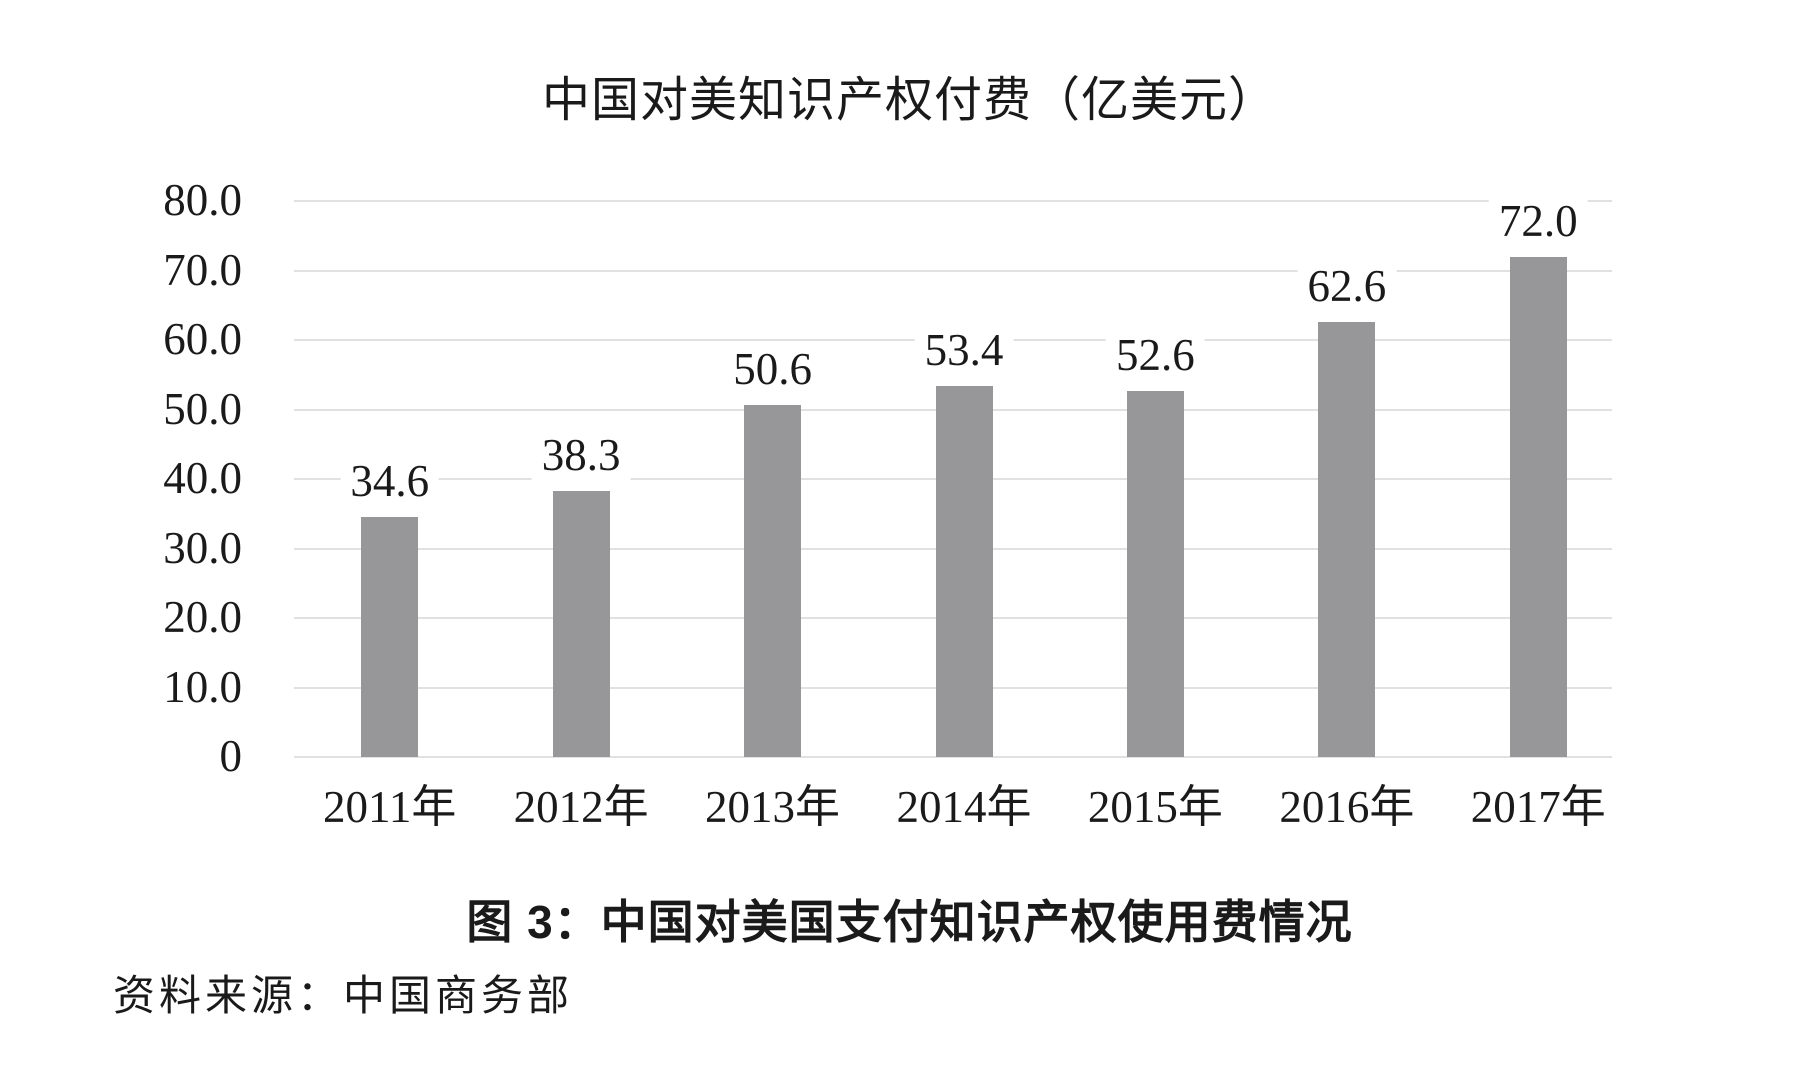 This screenshot has width=1819, height=1083. What do you see at coordinates (202, 408) in the screenshot?
I see `y-axis-tick-label: 50.0` at bounding box center [202, 408].